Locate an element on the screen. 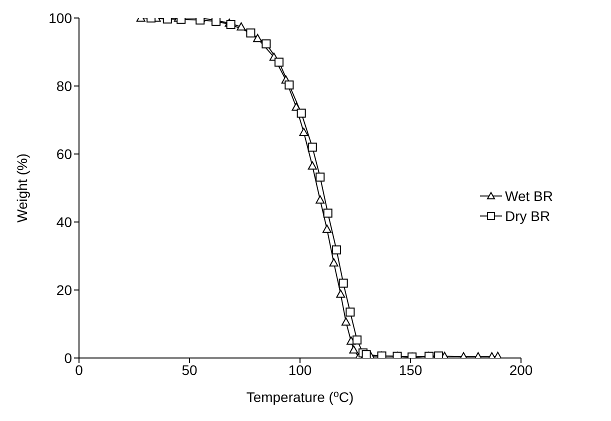  x-tick-label: 100 is located at coordinates (300, 370).